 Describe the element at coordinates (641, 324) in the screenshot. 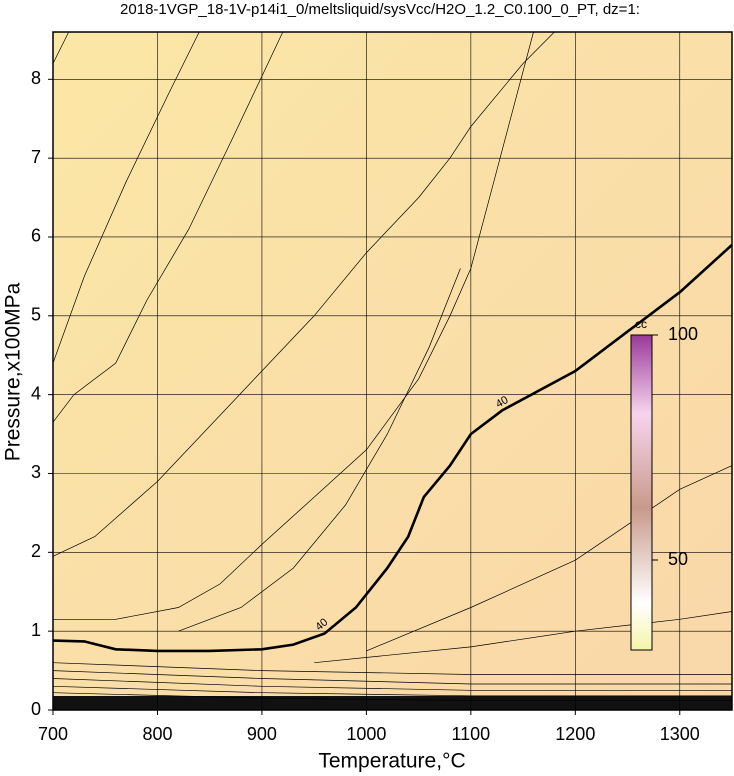

I see `colorbar-label: cc` at that location.